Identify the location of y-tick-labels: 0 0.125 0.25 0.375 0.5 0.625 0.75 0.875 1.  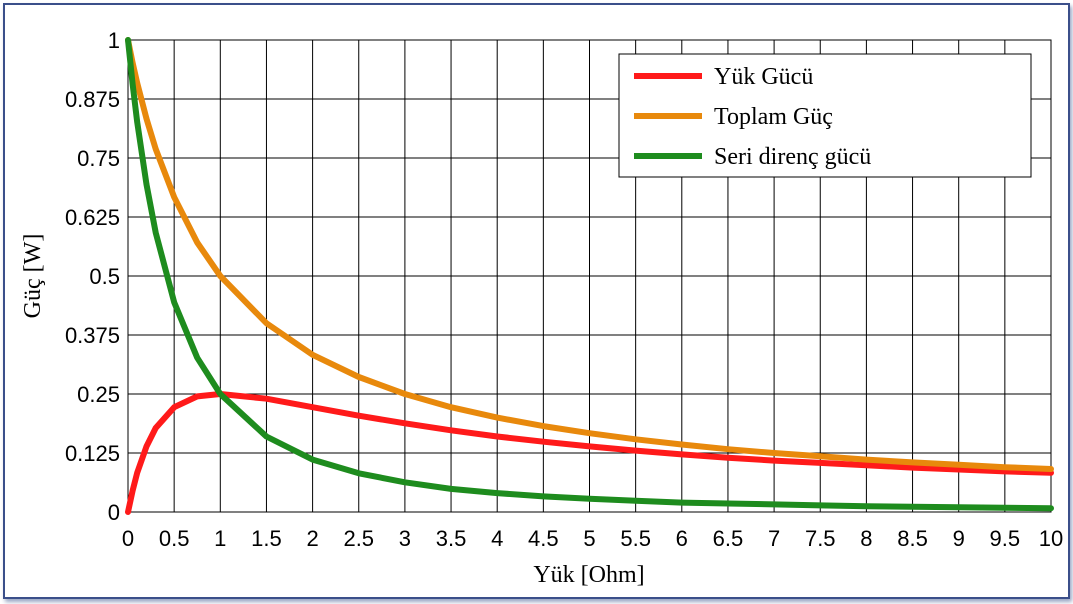
(92, 276).